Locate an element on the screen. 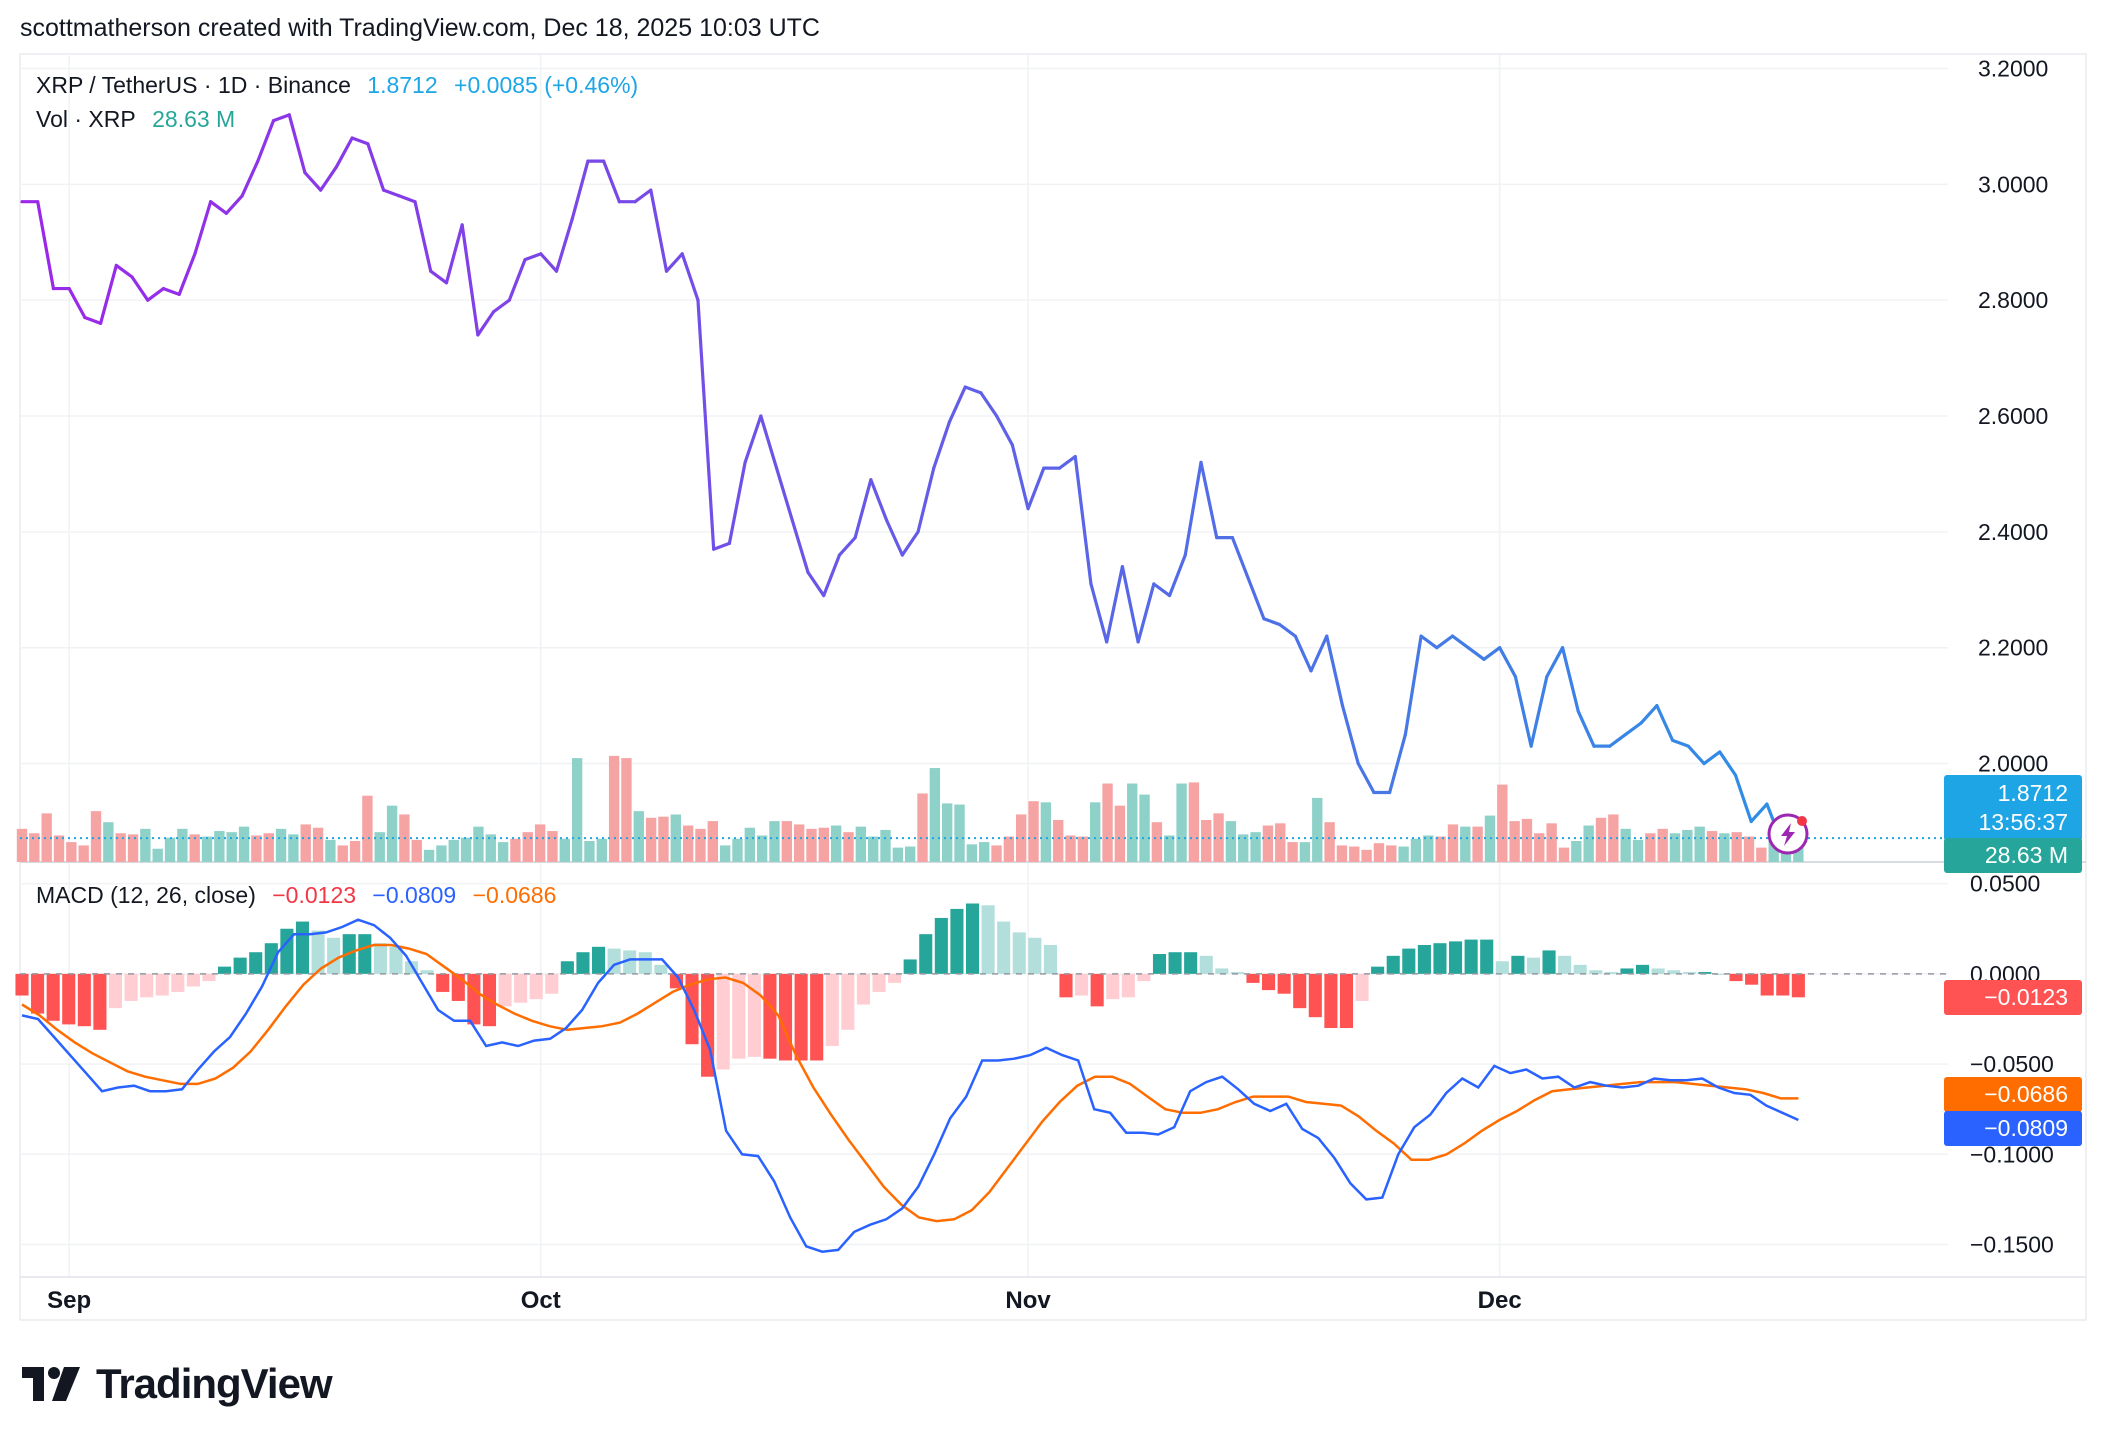  macd-tick-label: −0.1500 is located at coordinates (2012, 1245).